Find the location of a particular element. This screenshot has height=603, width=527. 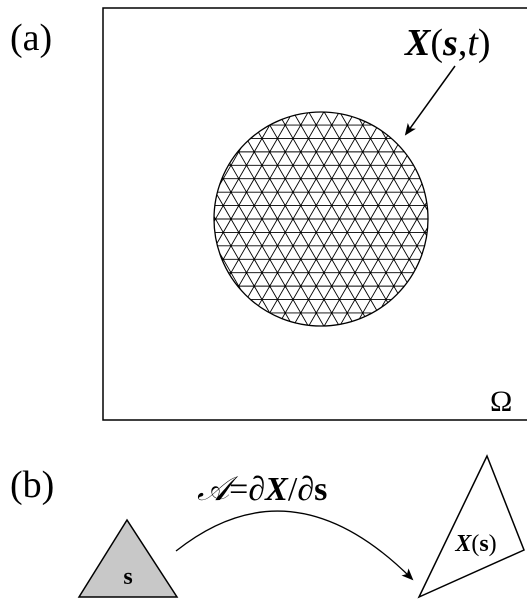

mapping-arrow is located at coordinates (294, 545).